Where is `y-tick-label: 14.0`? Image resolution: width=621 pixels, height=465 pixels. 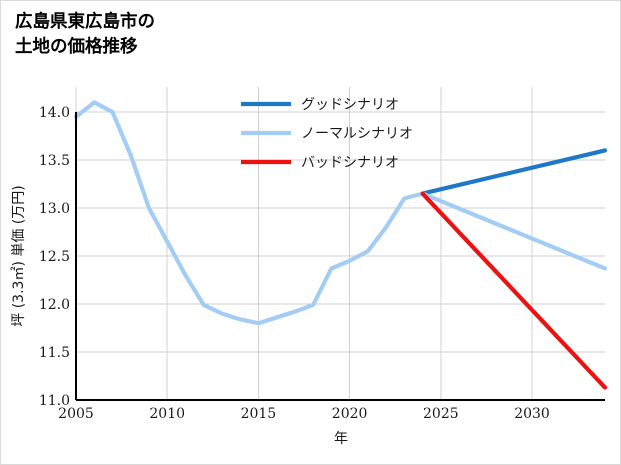
y-tick-label: 14.0 is located at coordinates (54, 113).